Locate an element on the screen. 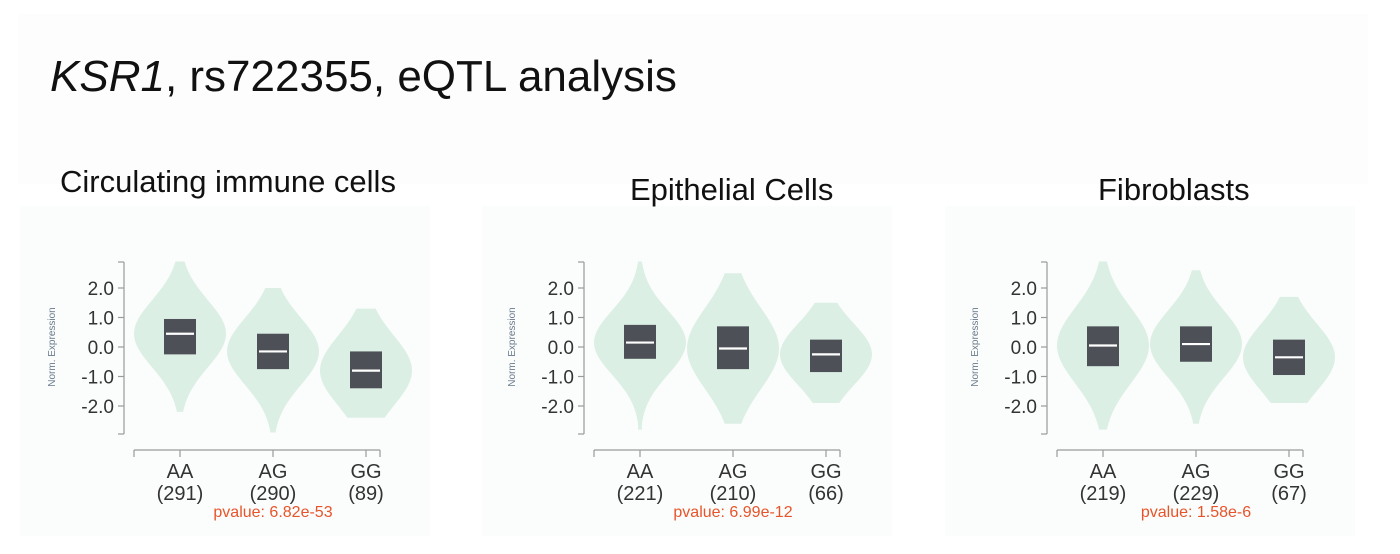  gene-name: KSR1 is located at coordinates (107, 76).